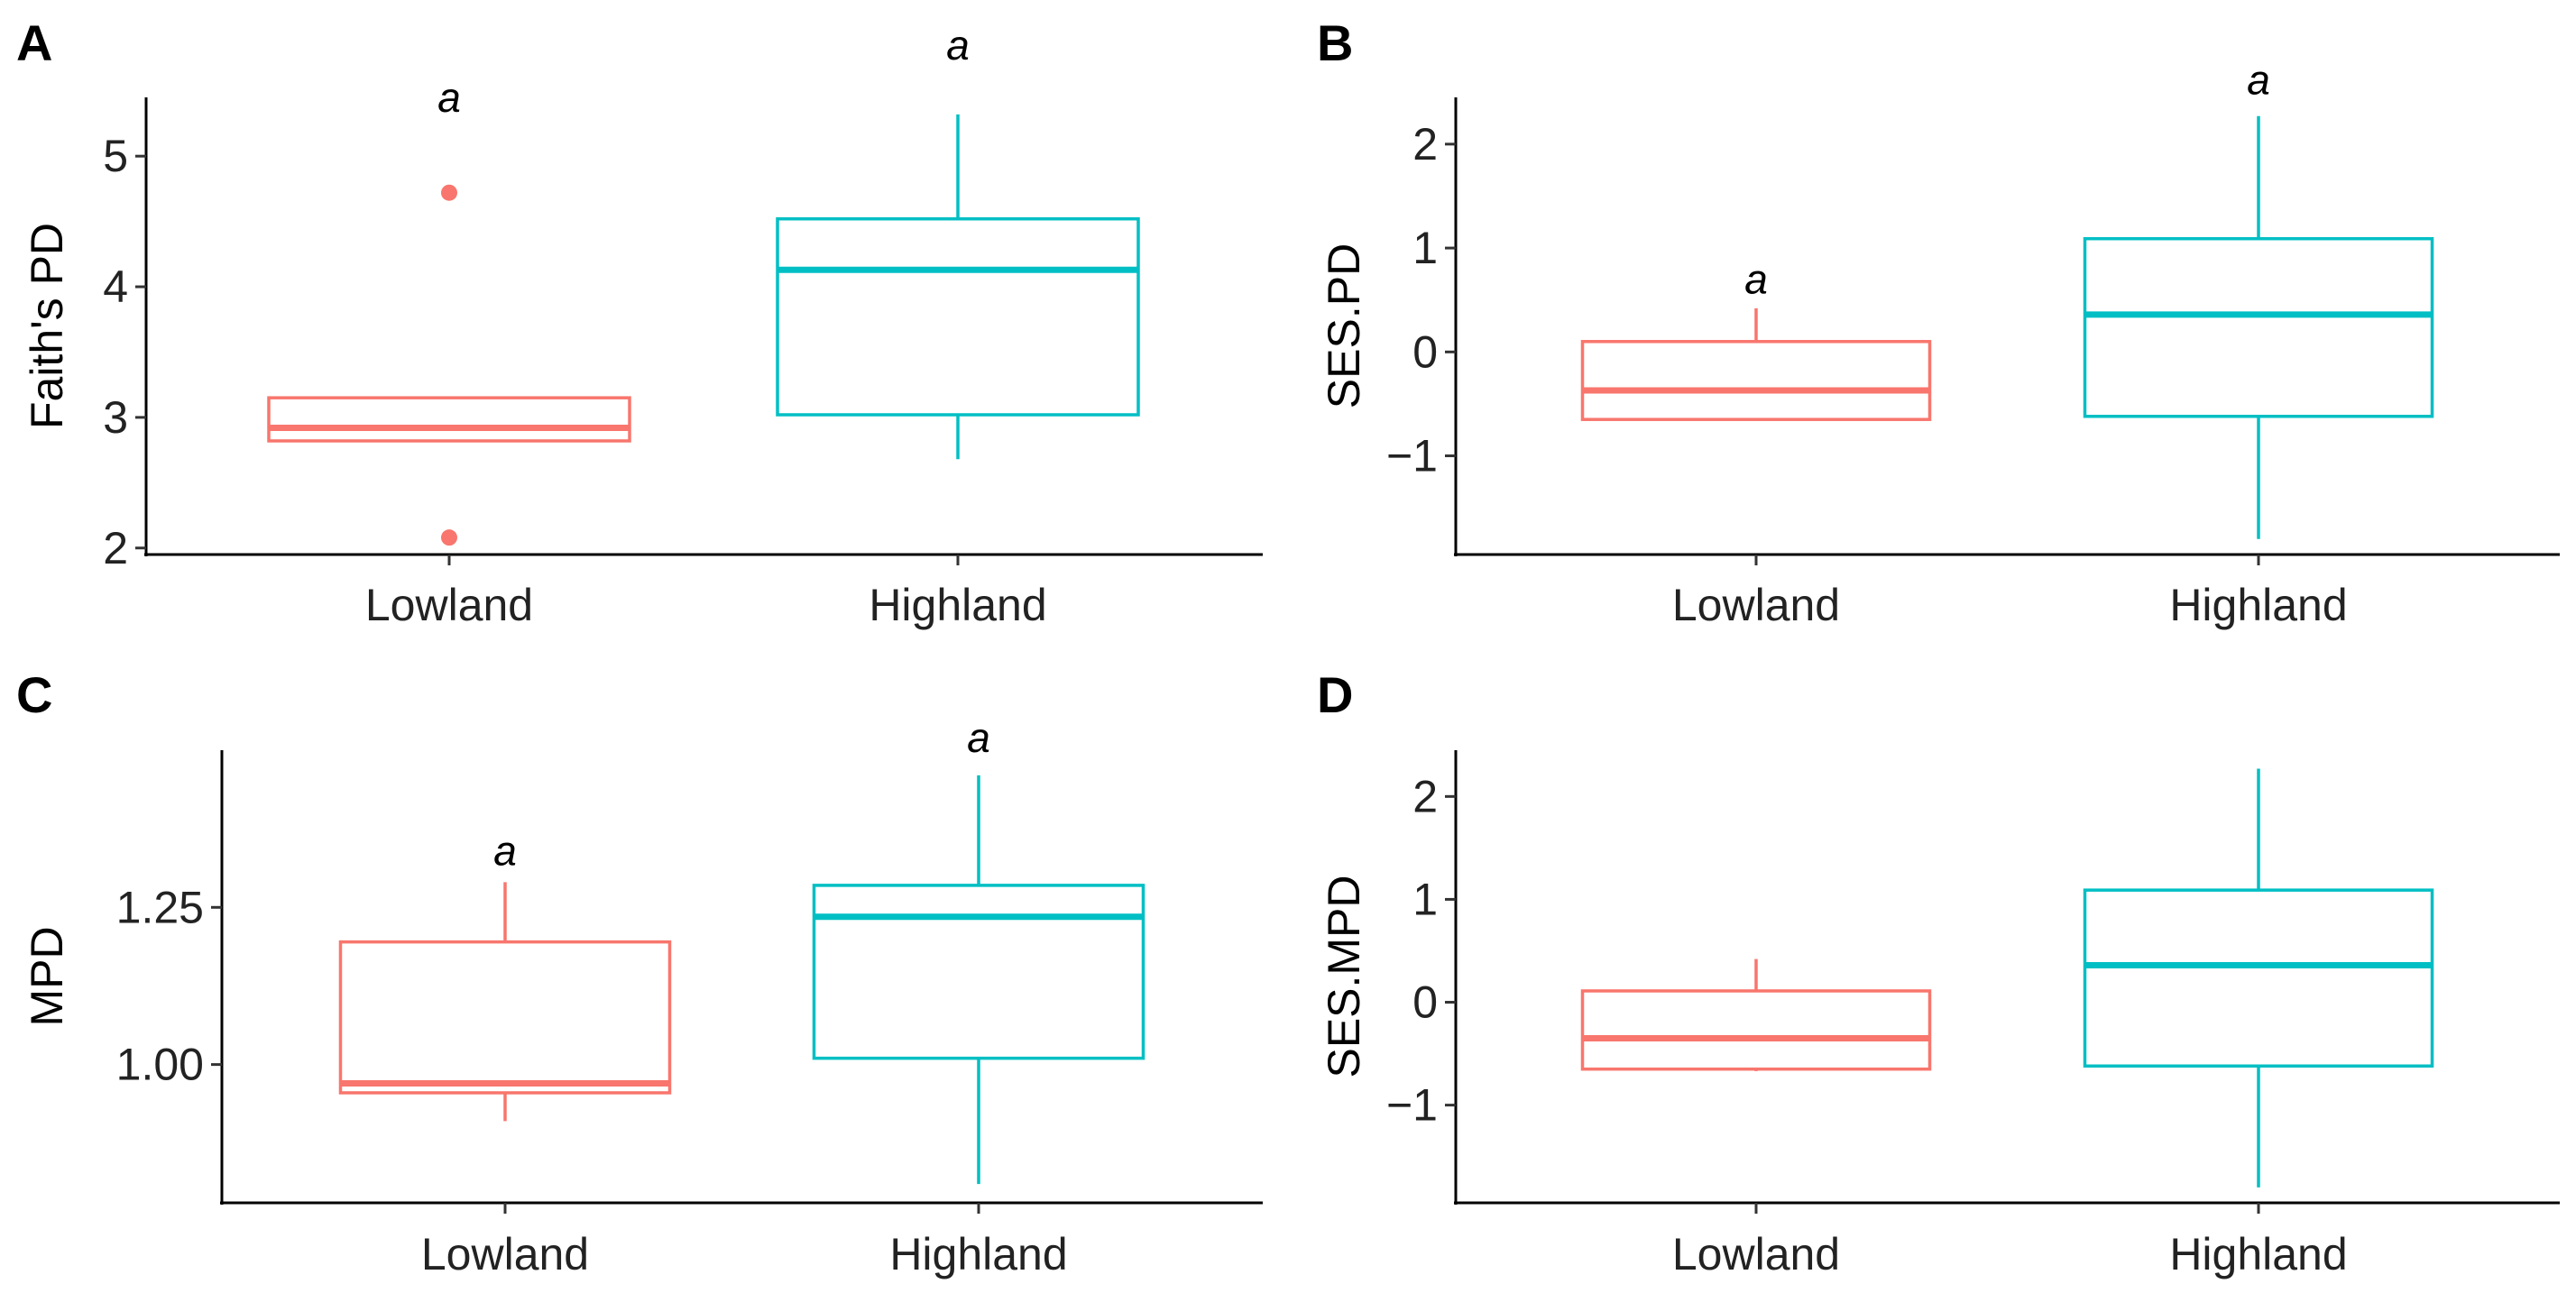  Describe the element at coordinates (116, 156) in the screenshot. I see `y-tick-label: 5` at that location.